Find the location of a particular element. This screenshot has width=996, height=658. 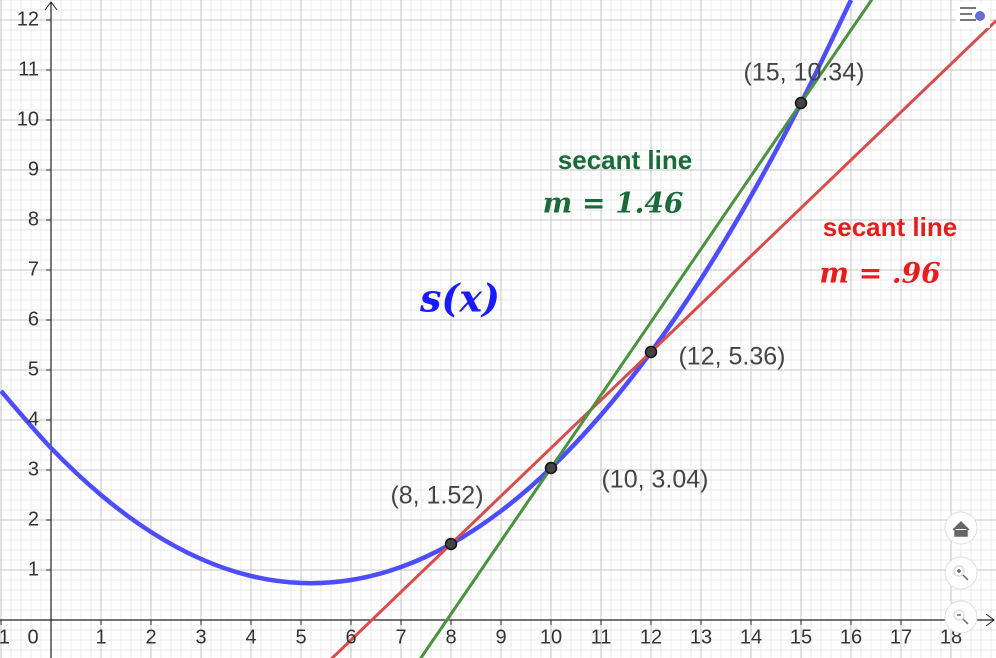

y-tick-label: 11 is located at coordinates (28, 69).